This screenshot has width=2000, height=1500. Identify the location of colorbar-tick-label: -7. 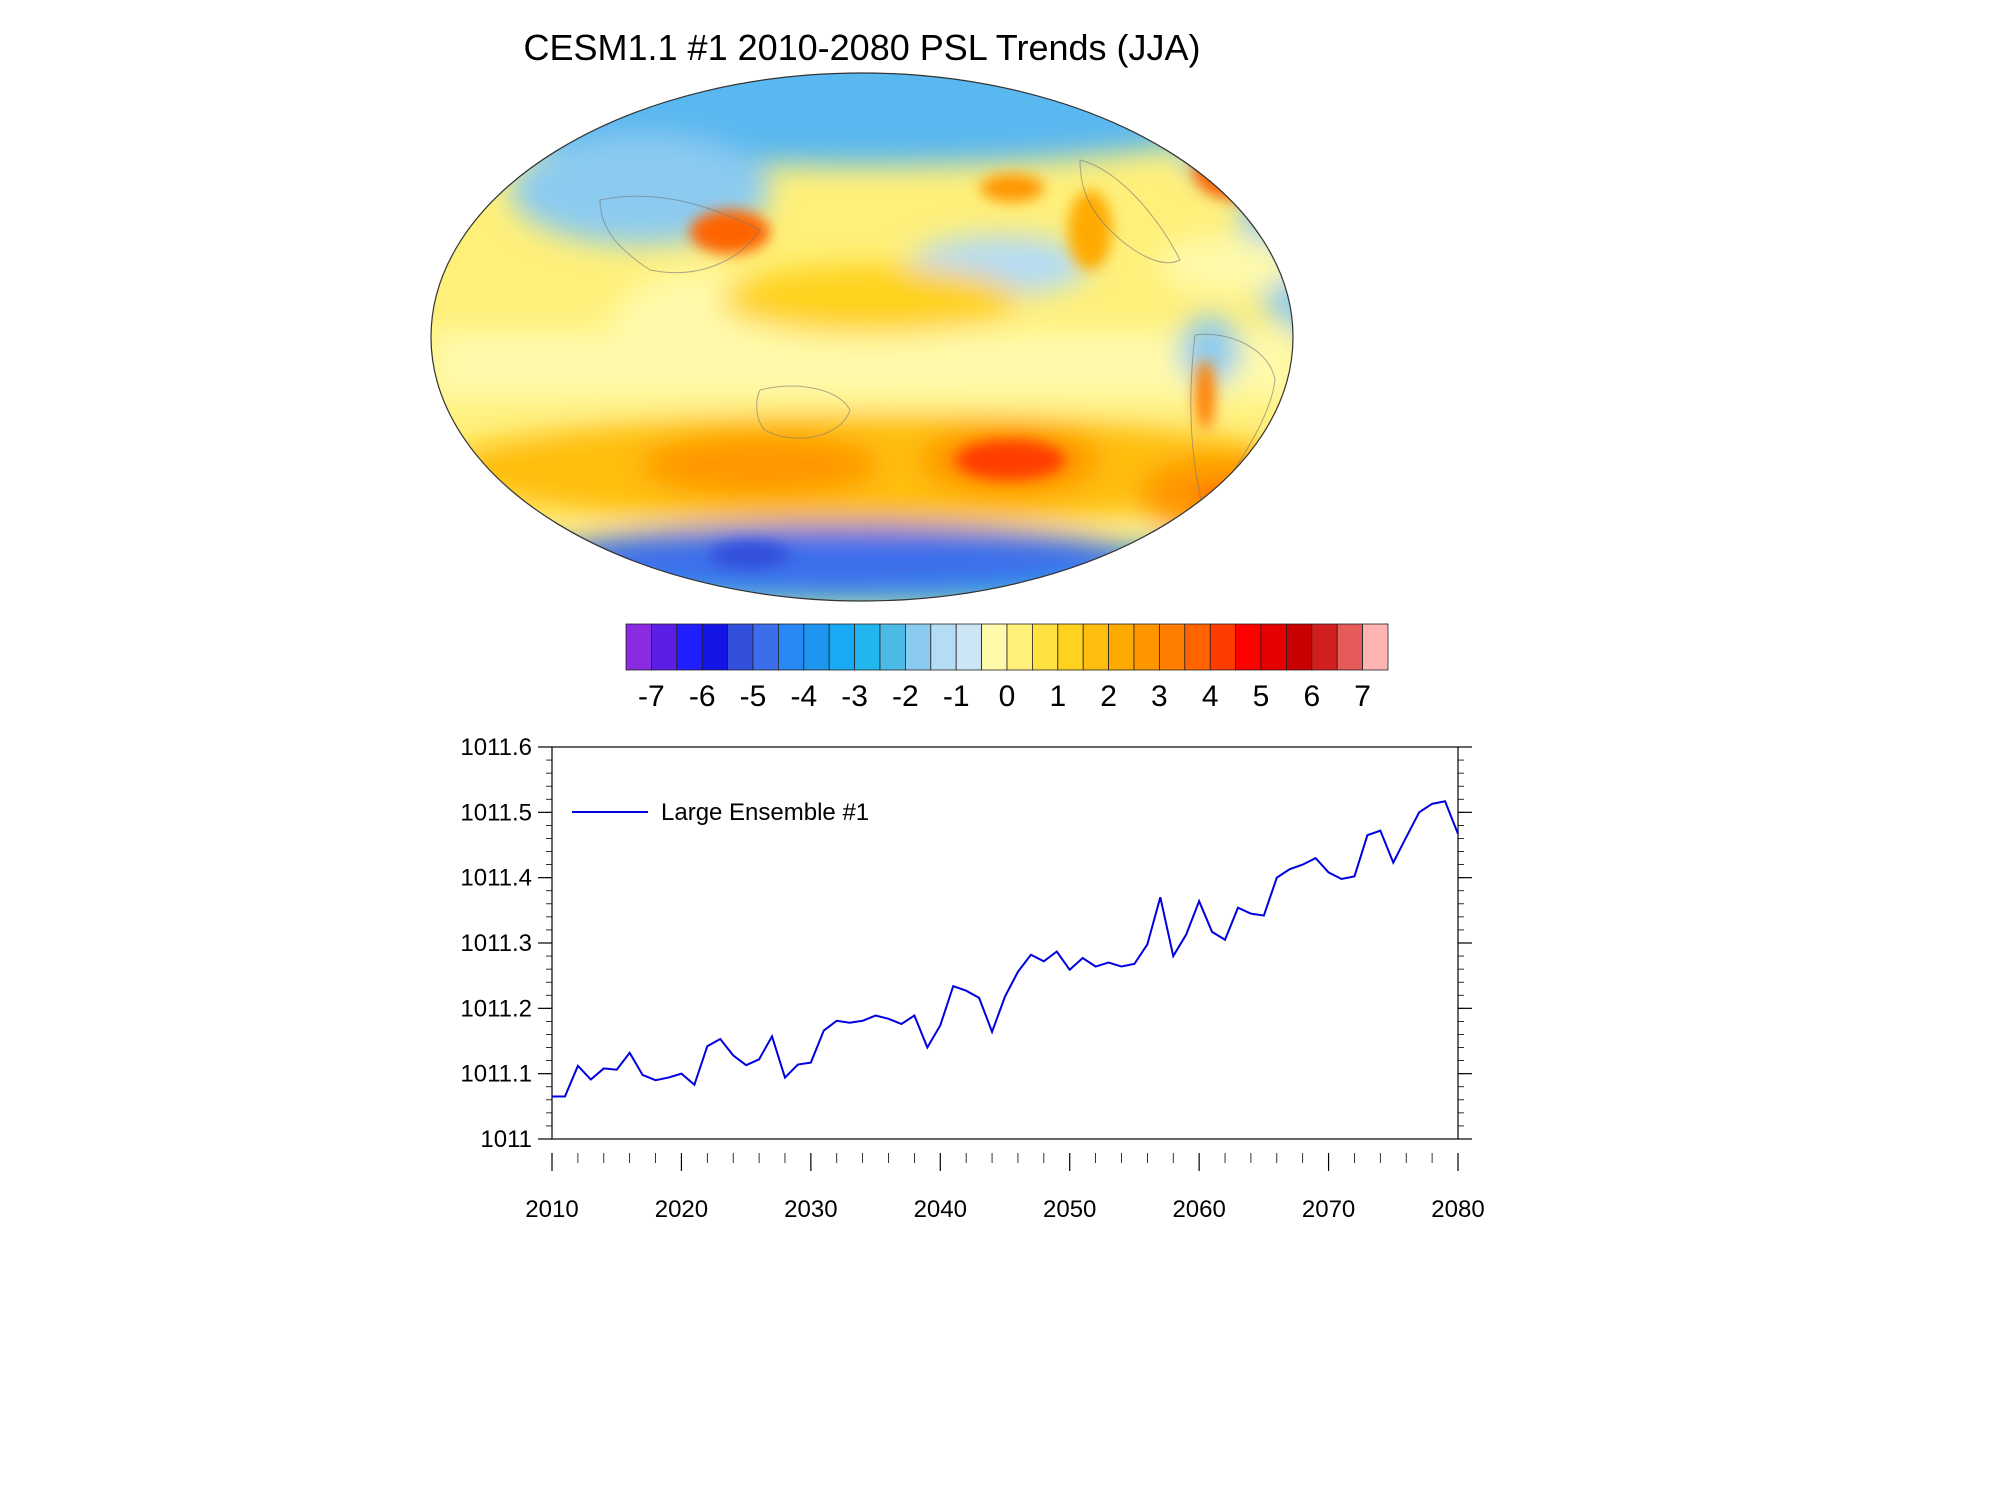
(651, 696).